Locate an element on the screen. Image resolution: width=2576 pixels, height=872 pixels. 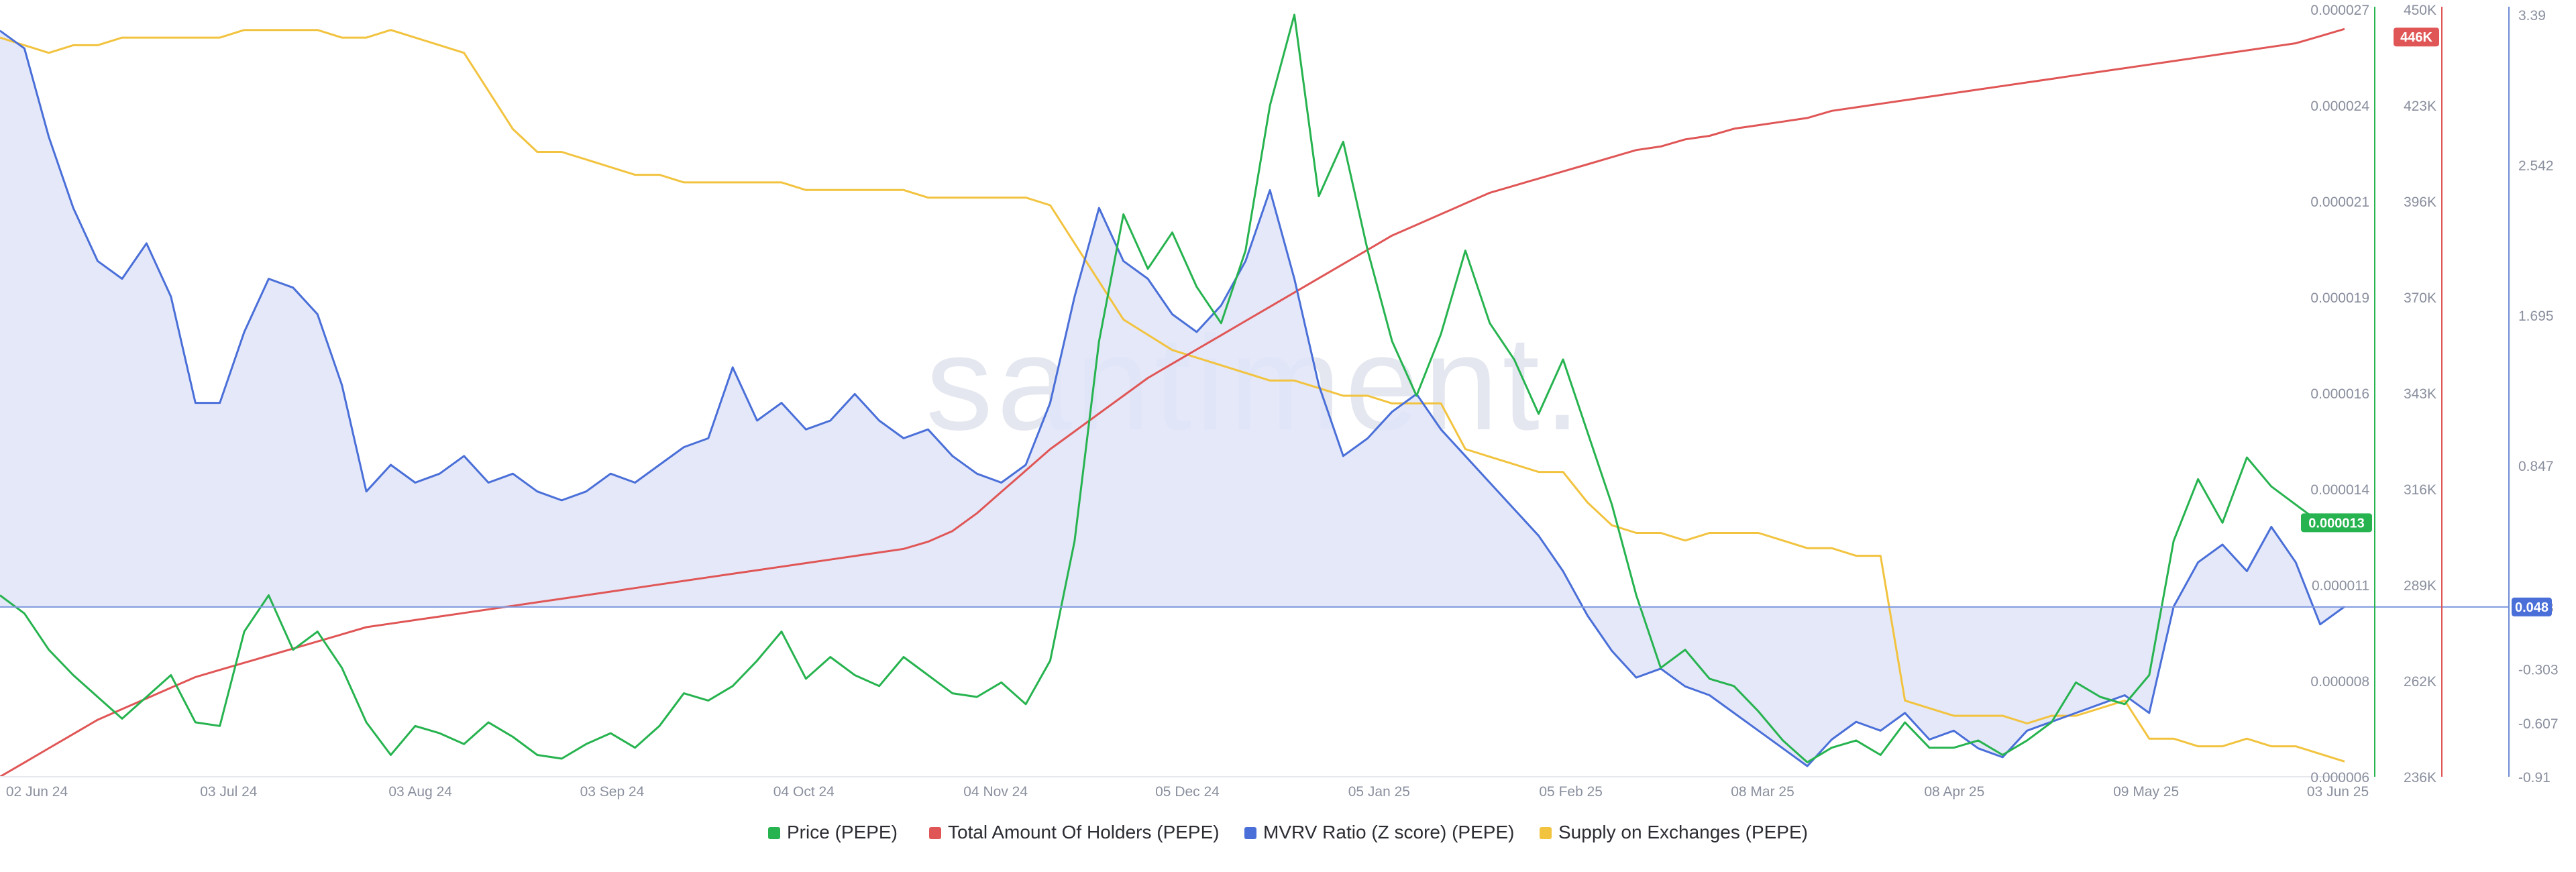
holders-current-badge: 446K is located at coordinates (2416, 38).